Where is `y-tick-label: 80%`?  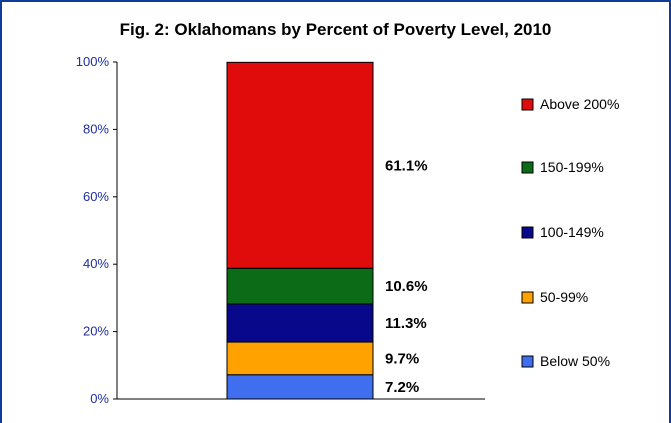 y-tick-label: 80% is located at coordinates (96, 128).